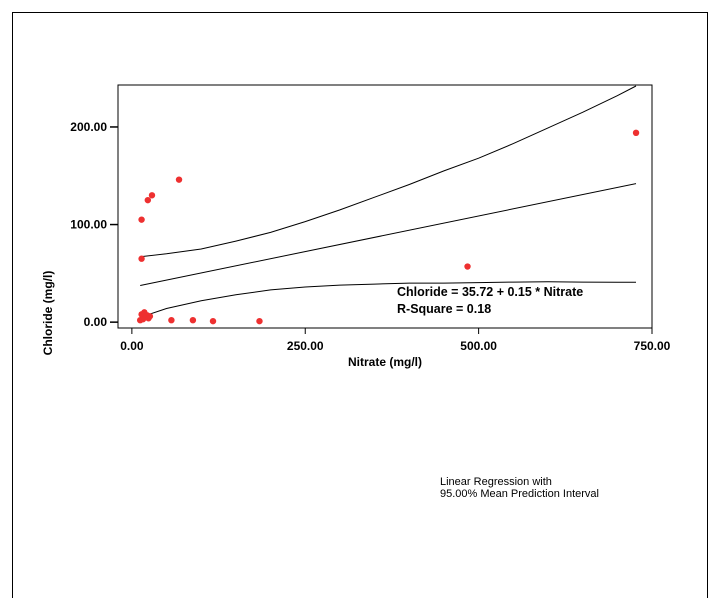  What do you see at coordinates (48, 313) in the screenshot?
I see `y-axis-title: Chloride (mg/l)` at bounding box center [48, 313].